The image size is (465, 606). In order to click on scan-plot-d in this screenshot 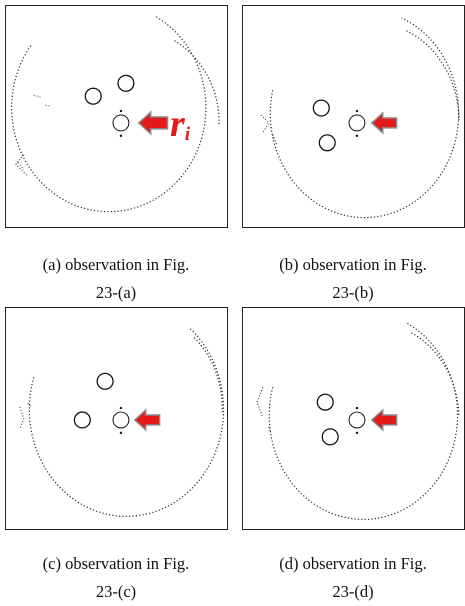, I will do `click(358, 421)`.